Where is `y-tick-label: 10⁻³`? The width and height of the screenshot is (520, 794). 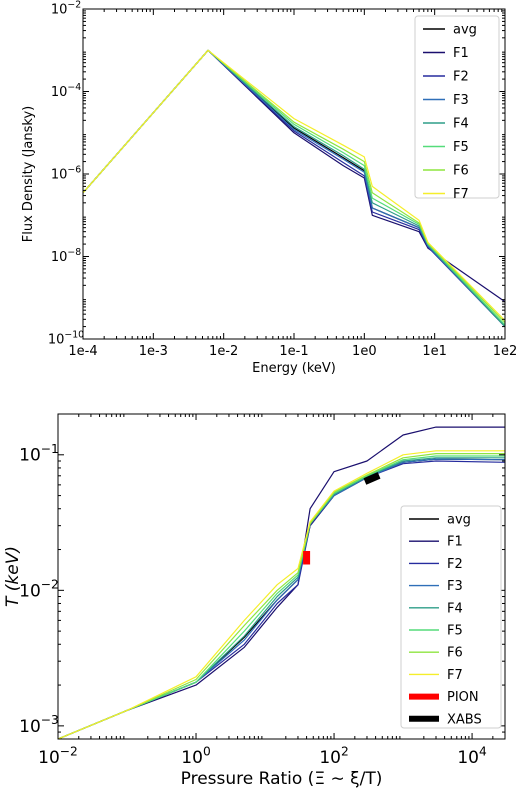
y-tick-label: 10⁻³ is located at coordinates (39, 725).